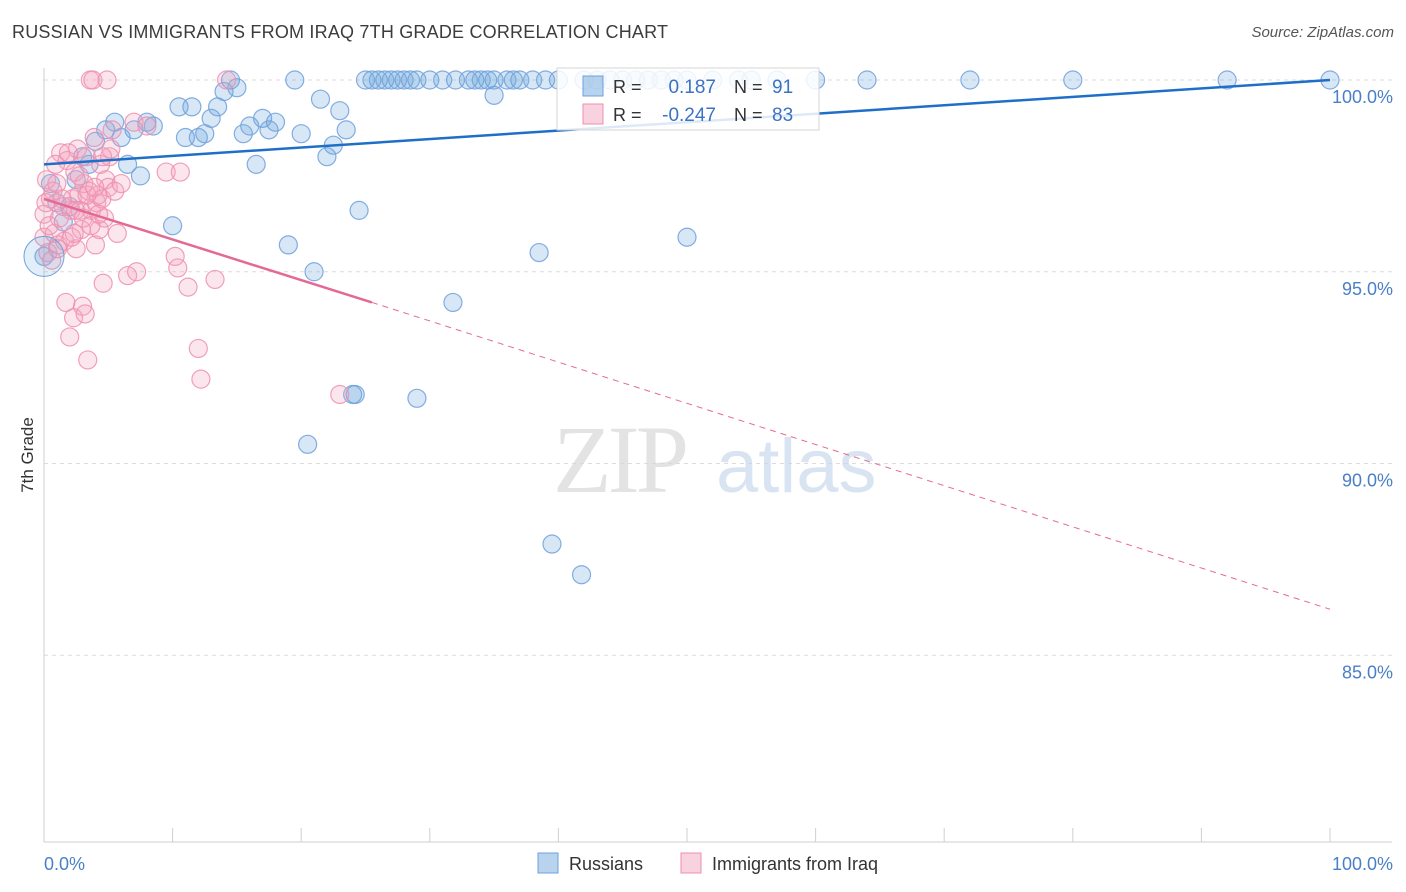 The width and height of the screenshot is (1406, 892). Describe the element at coordinates (1362, 864) in the screenshot. I see `x-tick-label-max: 100.0%` at that location.